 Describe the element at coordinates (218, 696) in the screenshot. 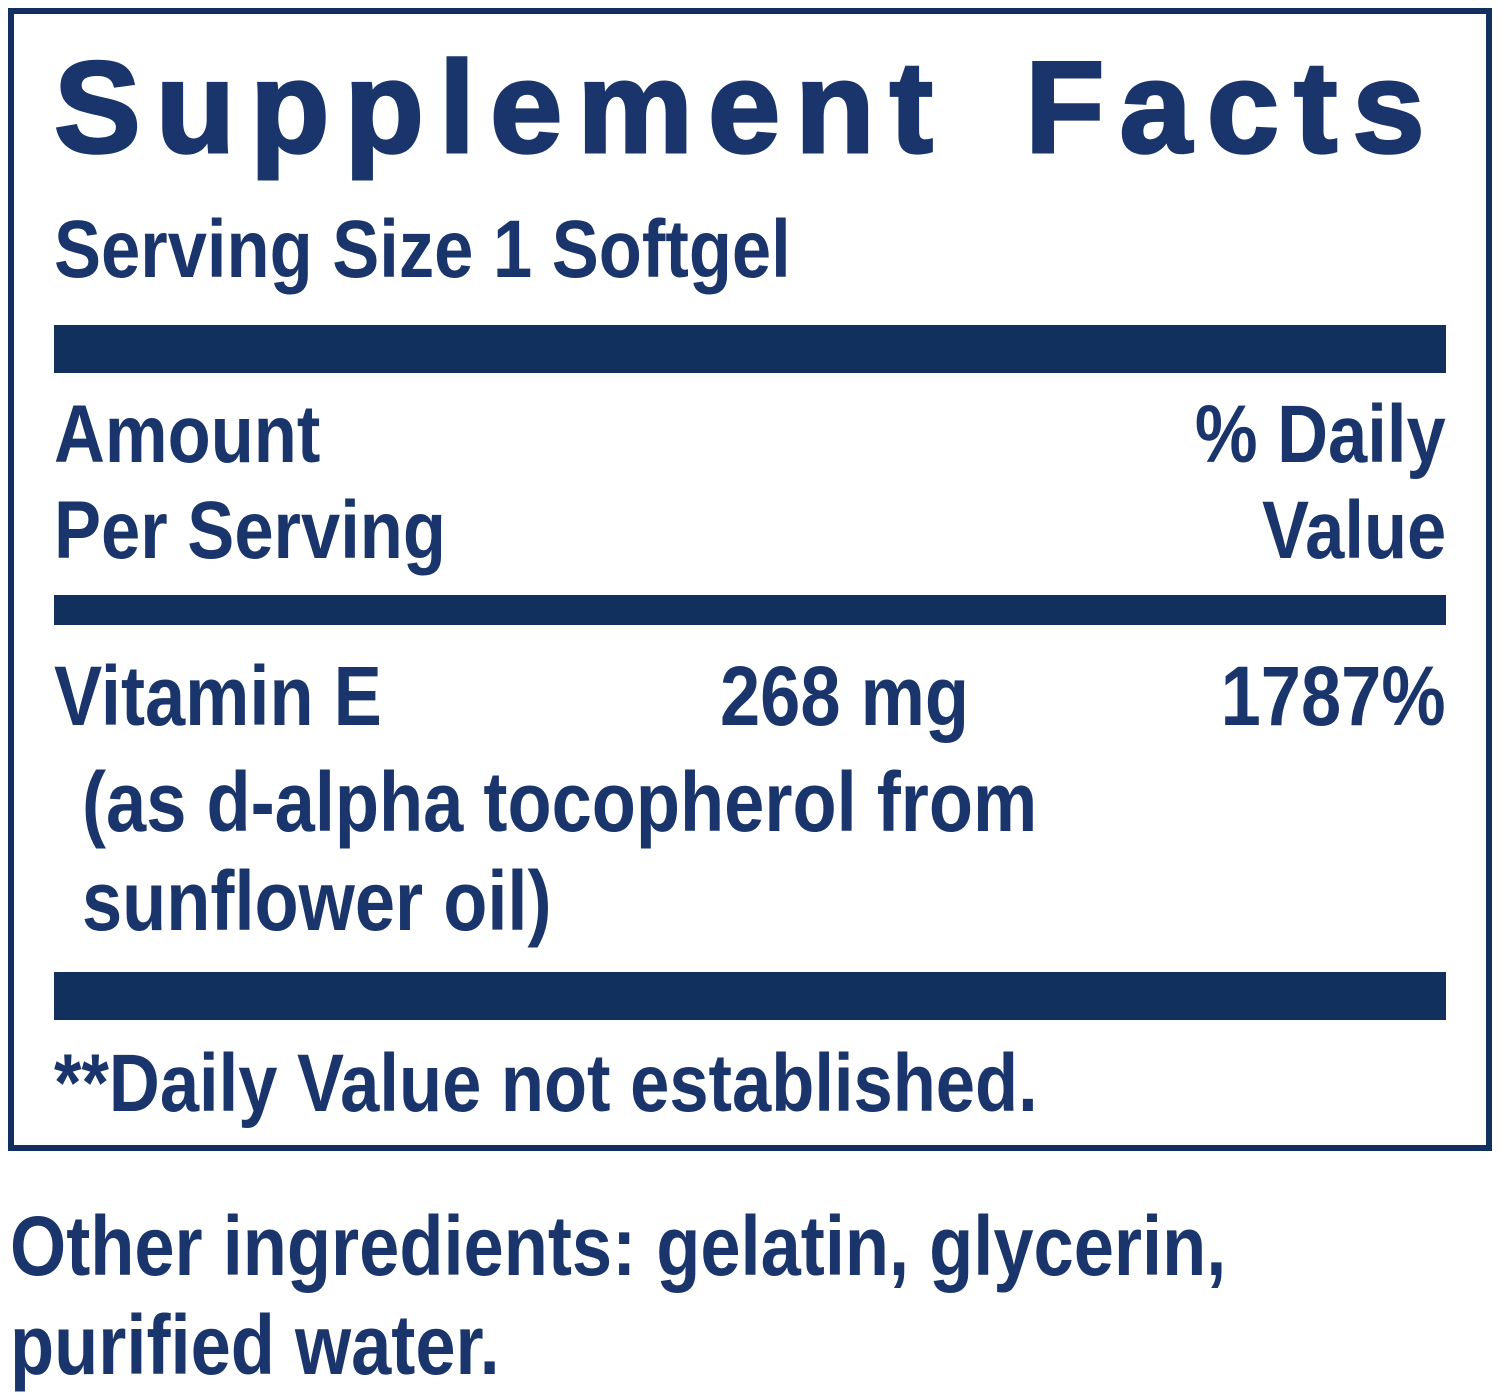

I see `nutrient-name: Vitamin E` at that location.